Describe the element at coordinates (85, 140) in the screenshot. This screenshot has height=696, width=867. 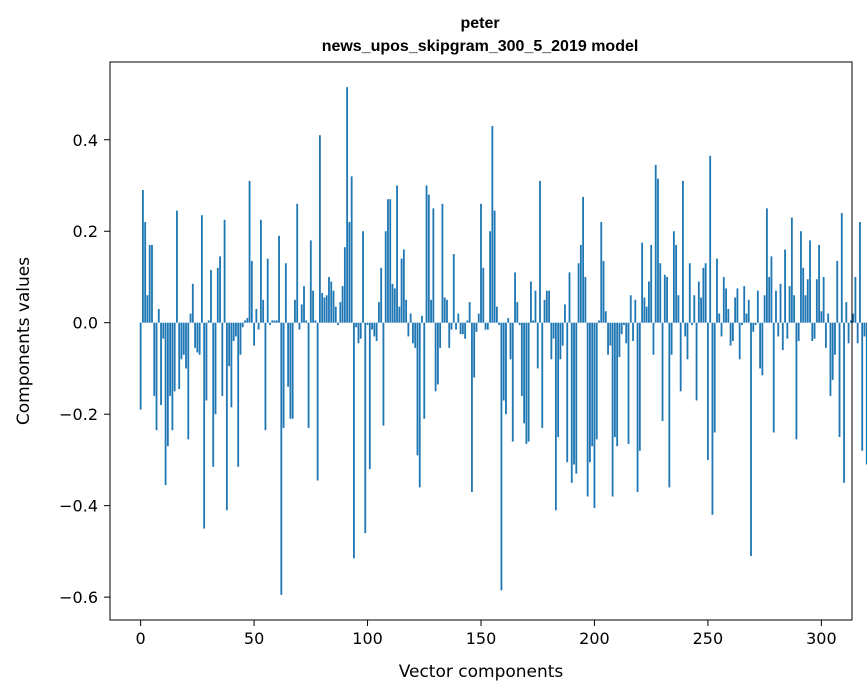
I see `y-tick-label: 0.4` at that location.